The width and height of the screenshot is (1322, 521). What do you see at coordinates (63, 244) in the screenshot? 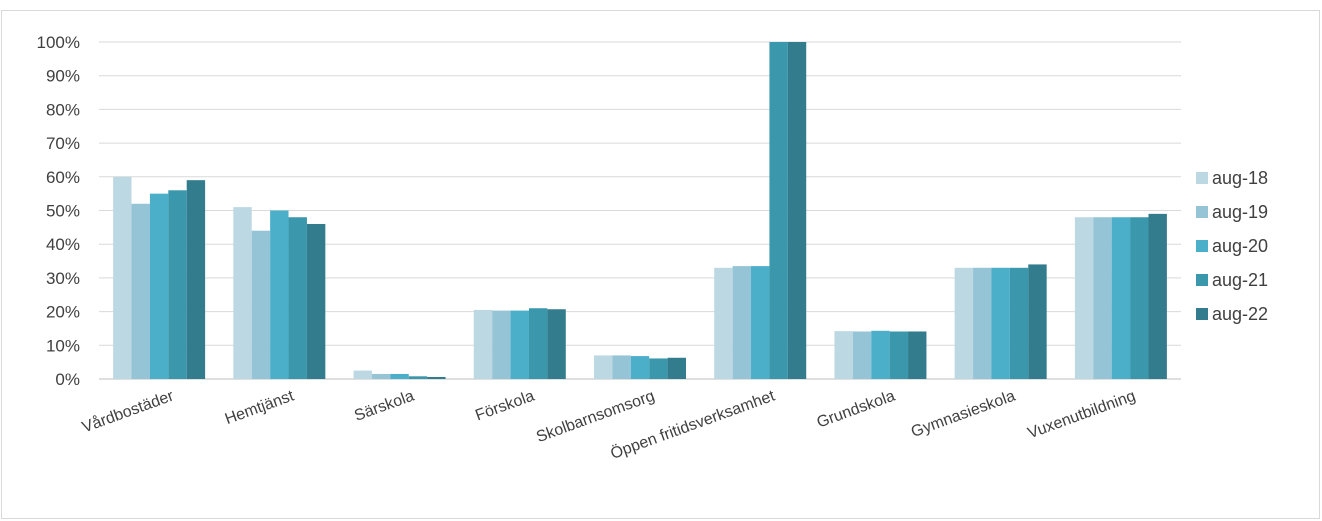
I see `y-tick-label: 40%` at bounding box center [63, 244].